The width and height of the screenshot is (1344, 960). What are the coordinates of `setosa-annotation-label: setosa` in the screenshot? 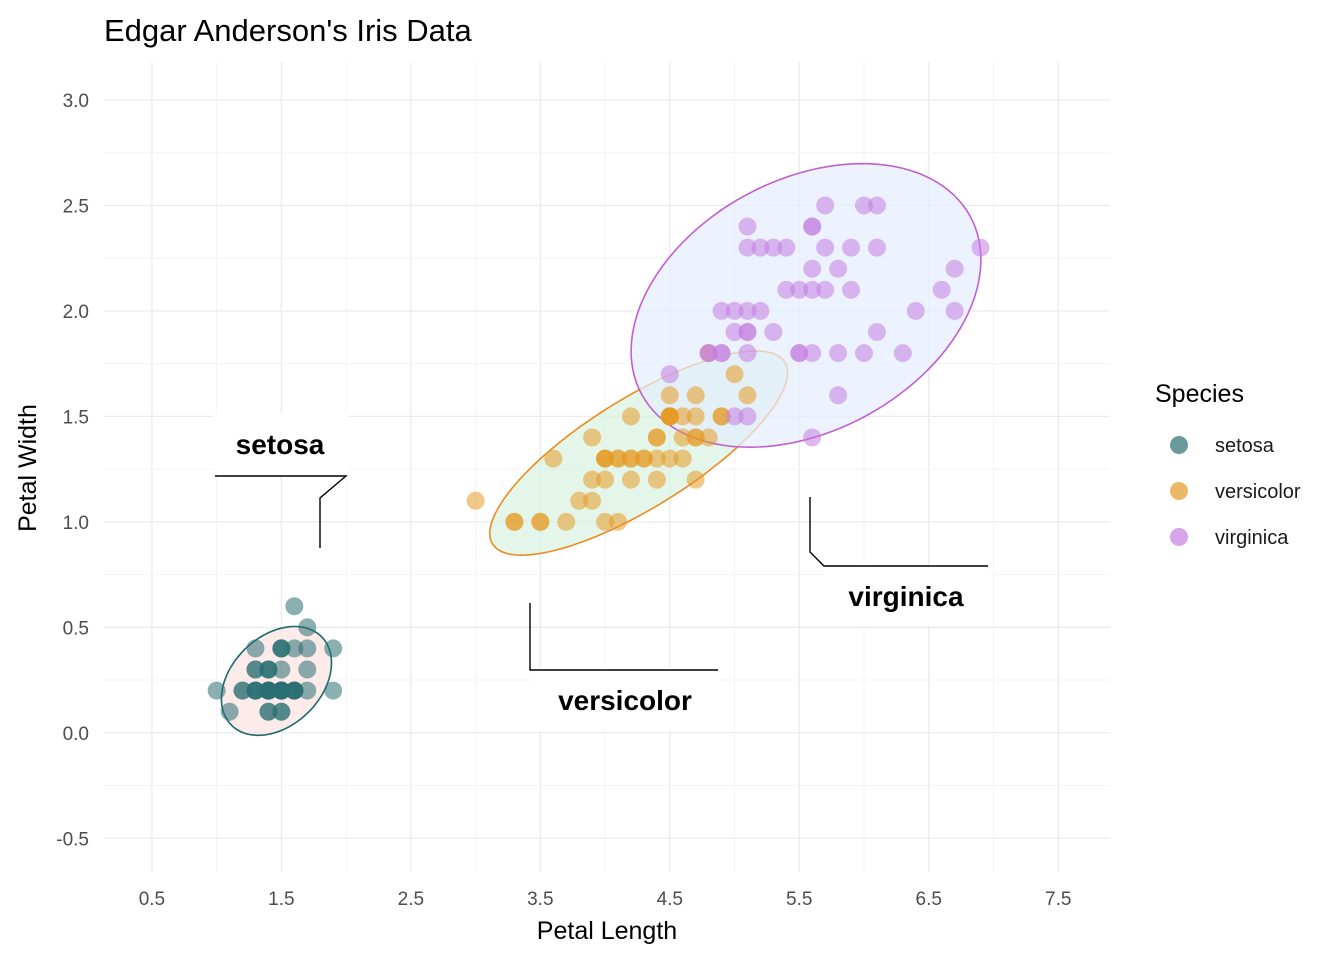 It's located at (280, 444).